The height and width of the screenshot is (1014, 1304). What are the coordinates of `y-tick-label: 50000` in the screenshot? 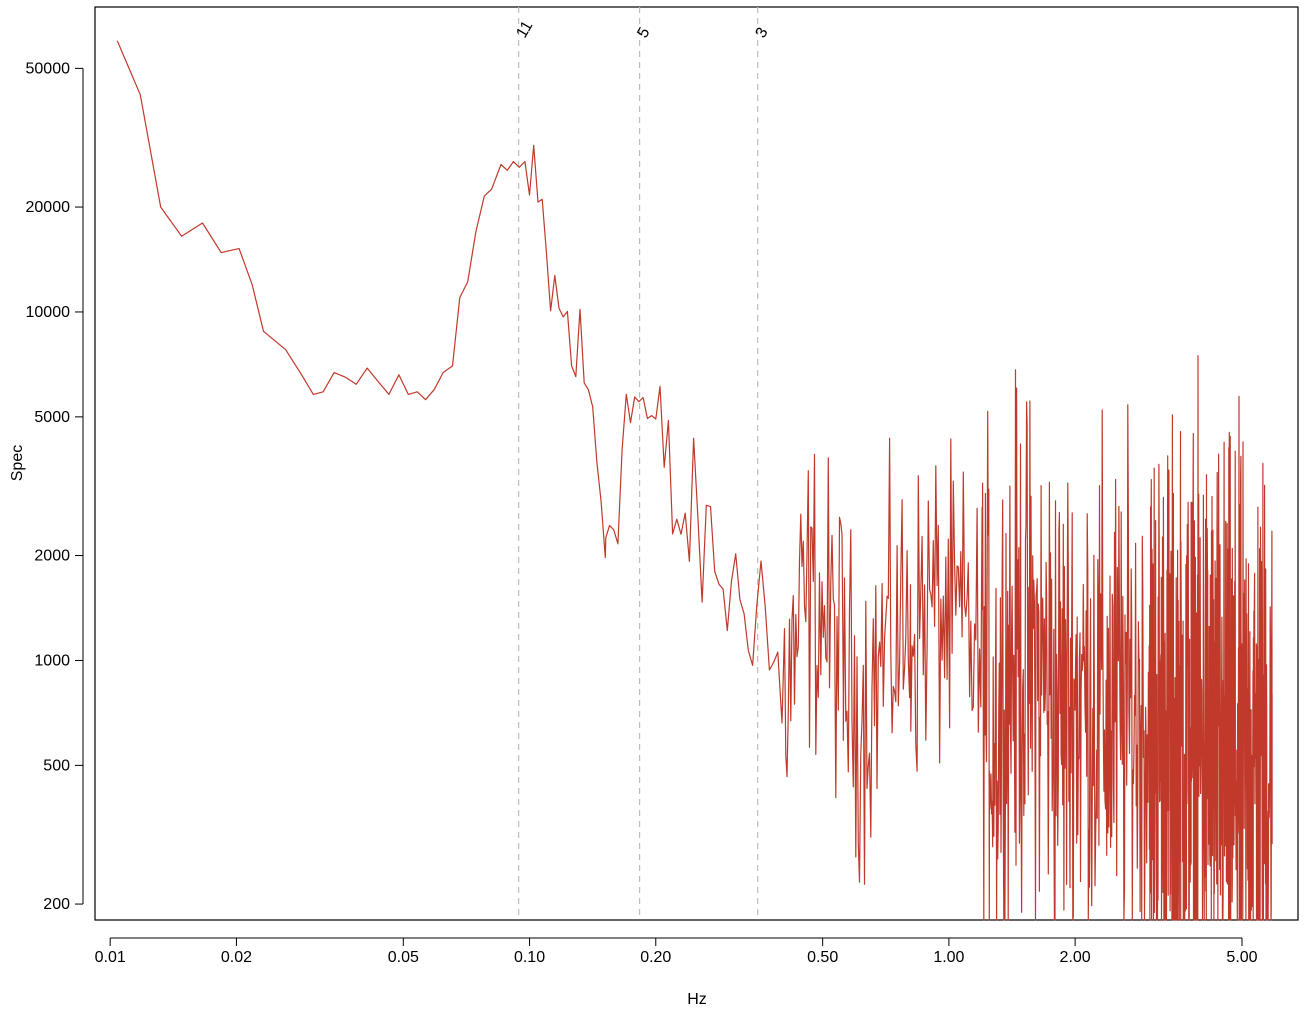 It's located at (48, 68).